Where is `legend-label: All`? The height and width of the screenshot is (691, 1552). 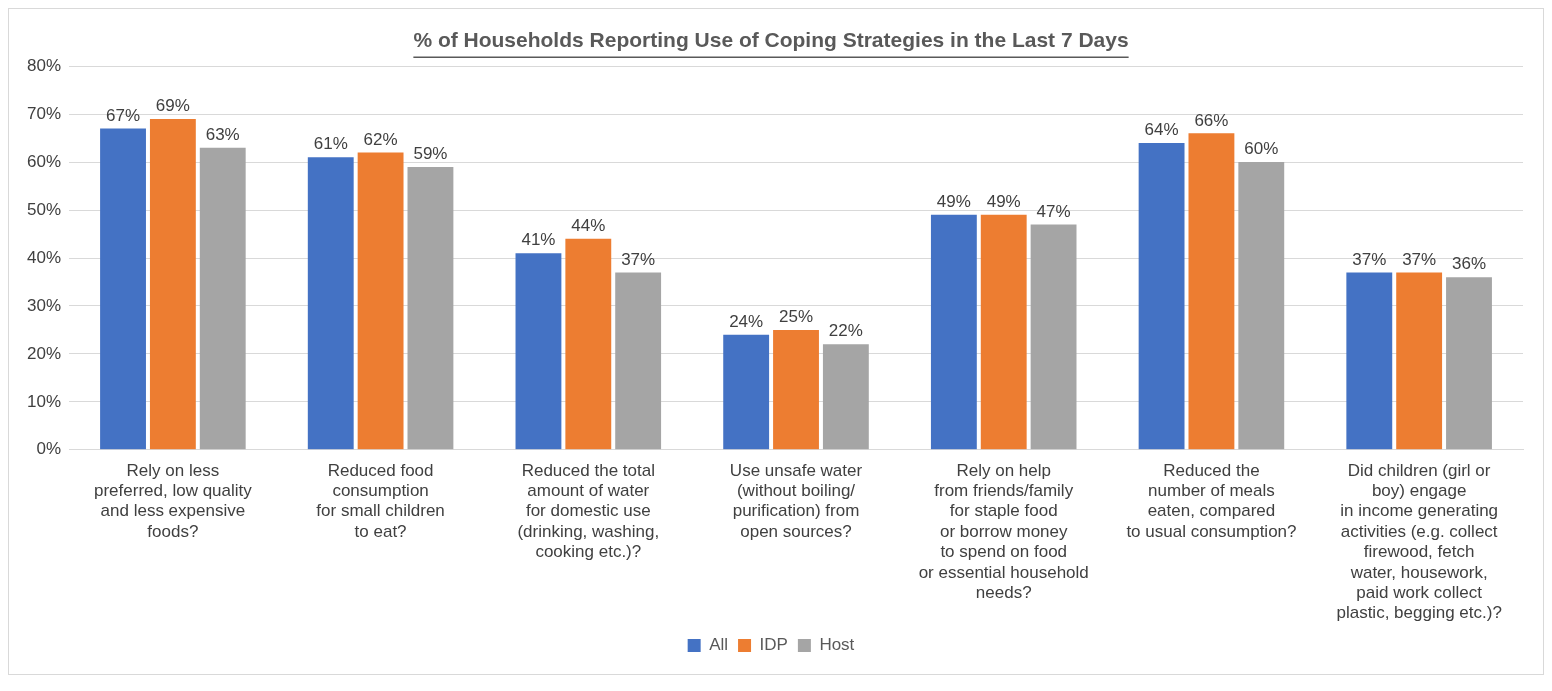 legend-label: All is located at coordinates (719, 645).